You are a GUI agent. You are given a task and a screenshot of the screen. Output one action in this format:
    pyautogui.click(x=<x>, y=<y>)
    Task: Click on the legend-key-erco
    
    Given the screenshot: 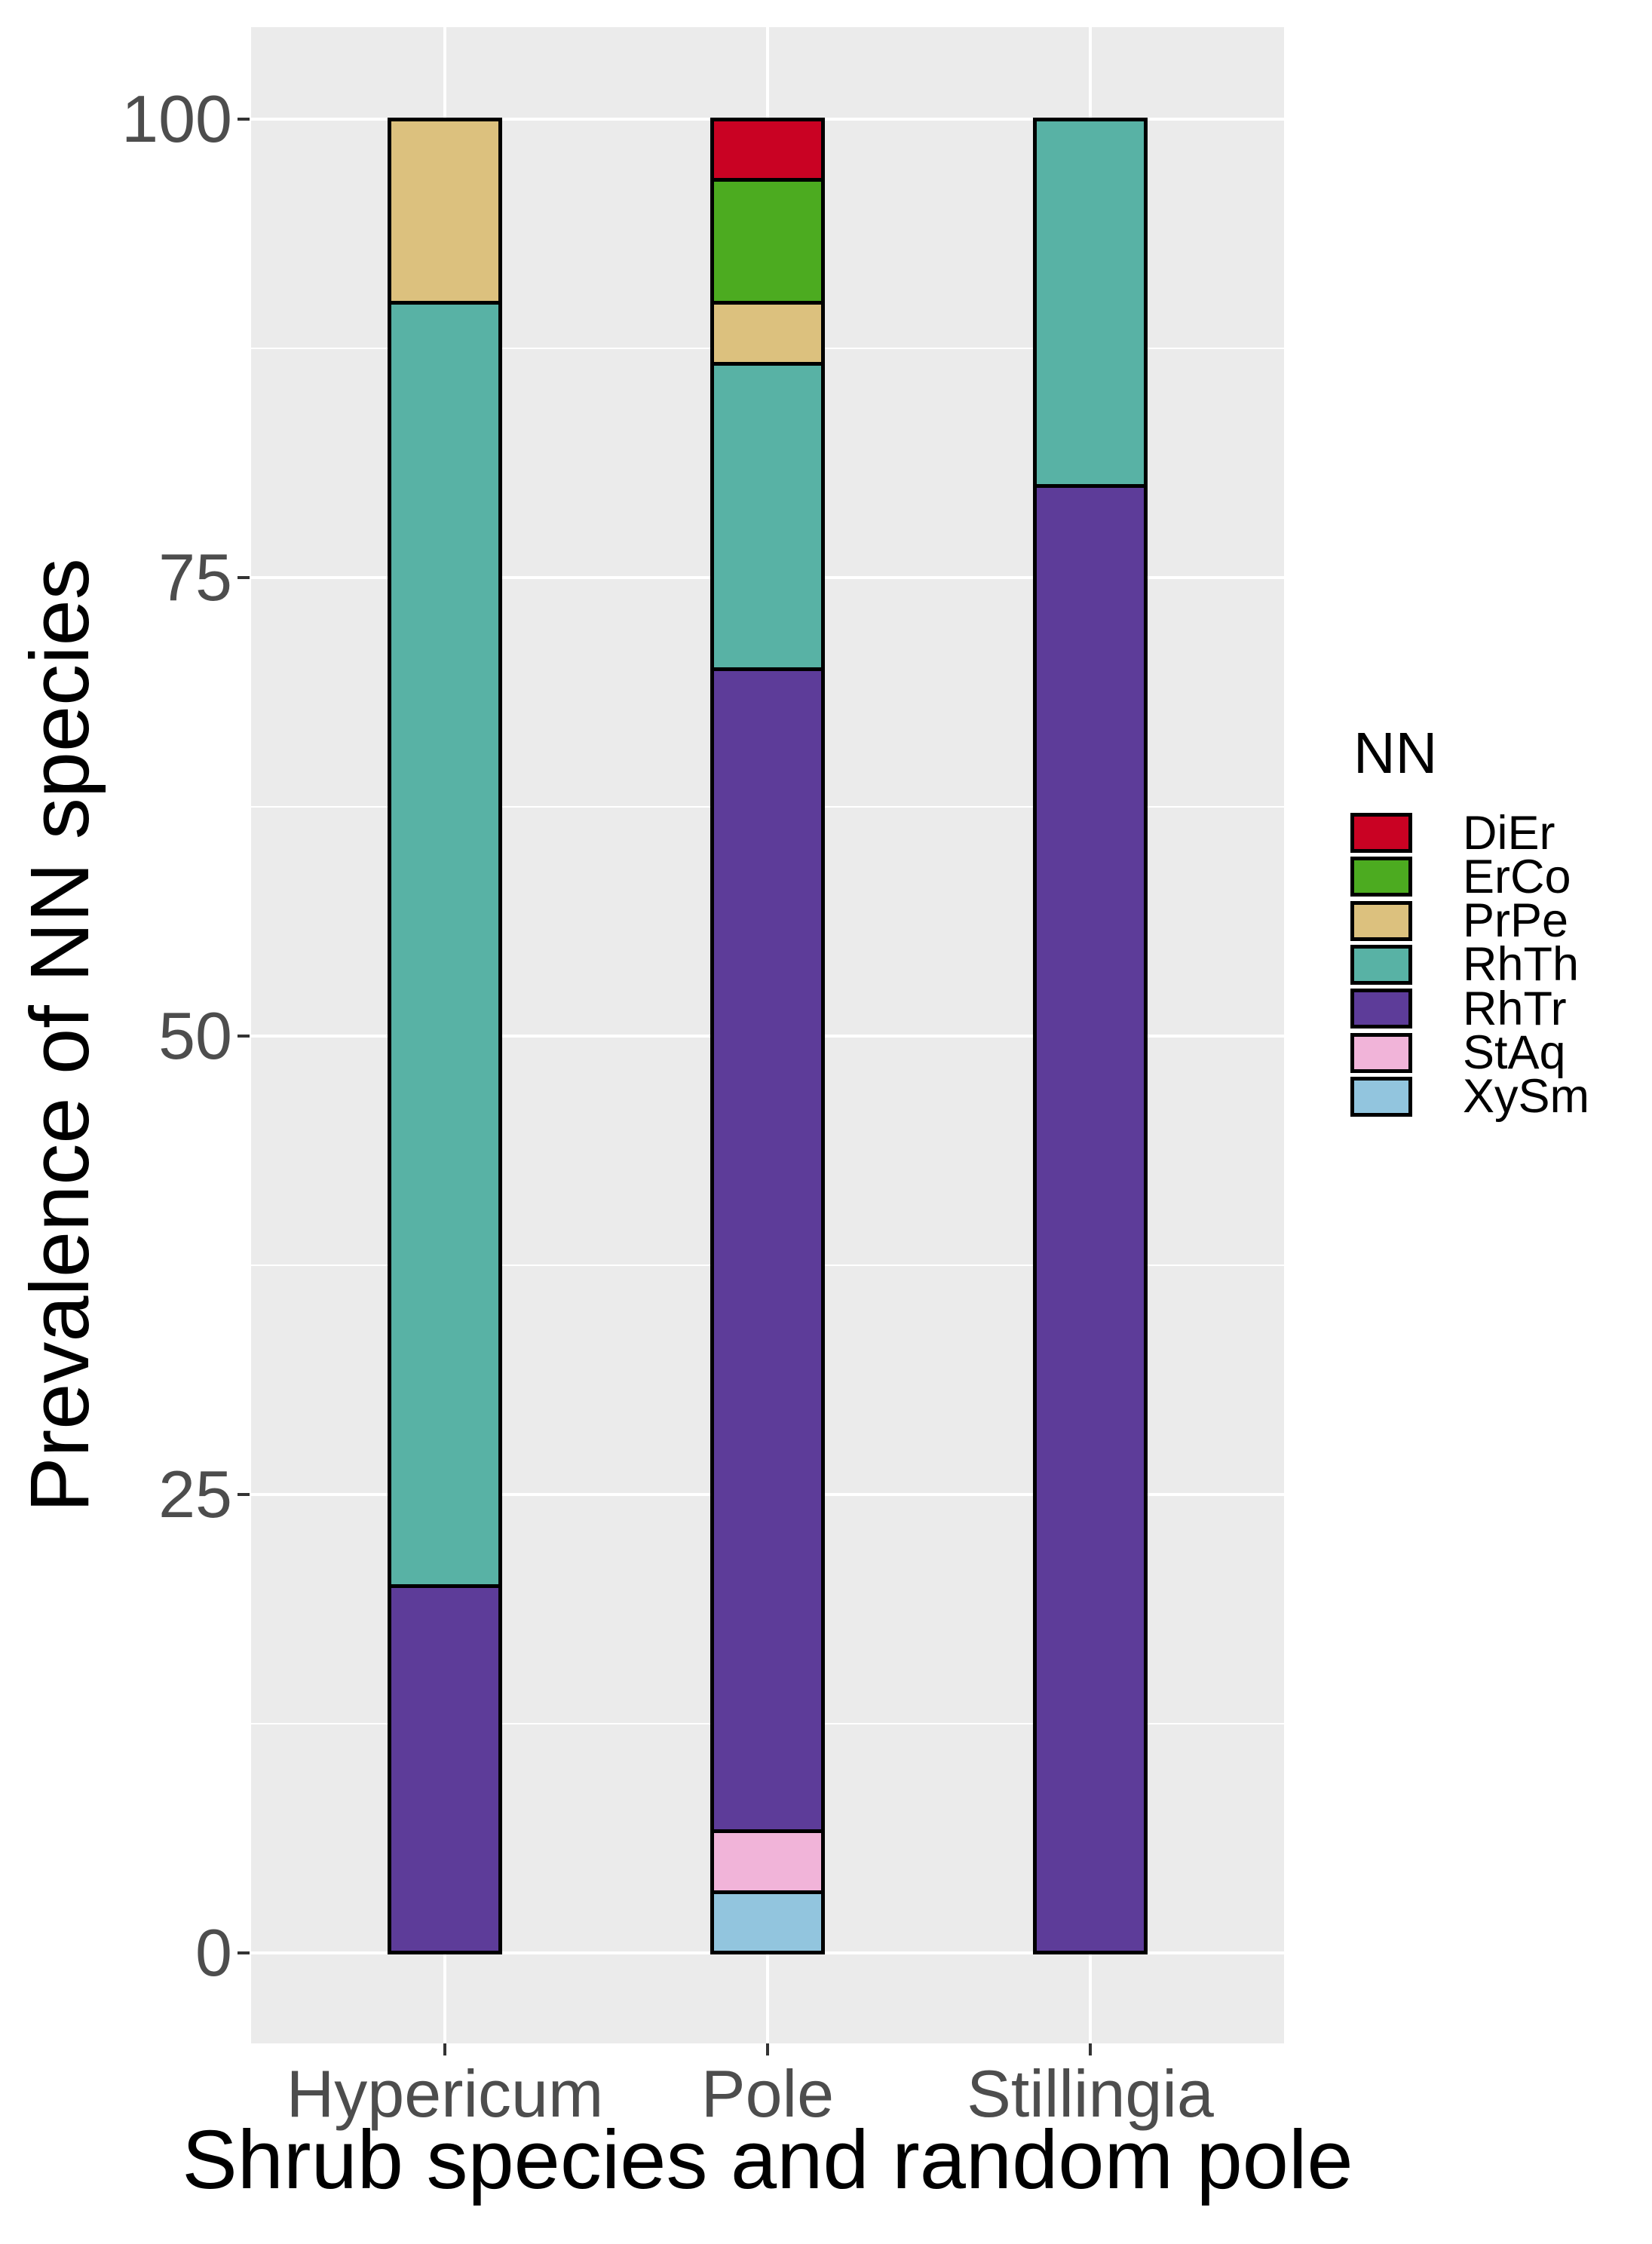 What is the action you would take?
    pyautogui.click(x=1381, y=877)
    